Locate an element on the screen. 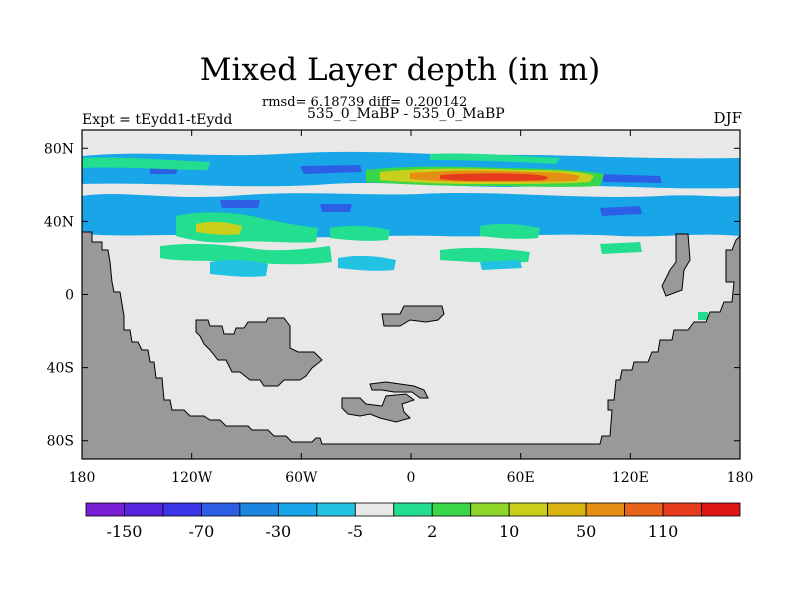  band-70n-blue3 is located at coordinates (164, 171).